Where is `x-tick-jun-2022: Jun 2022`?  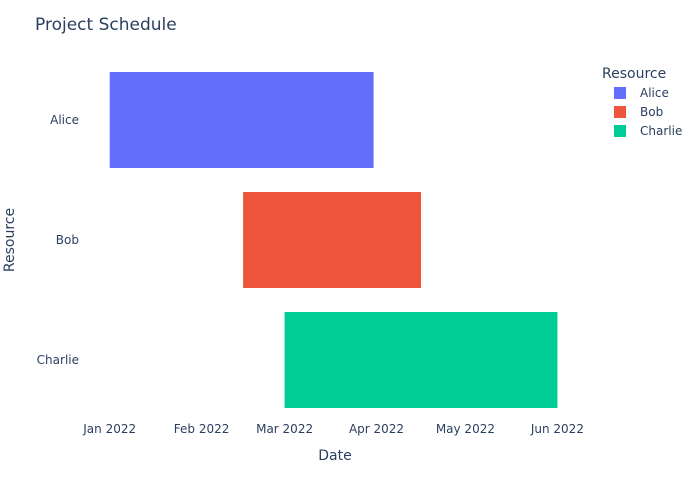 x-tick-jun-2022: Jun 2022 is located at coordinates (557, 429).